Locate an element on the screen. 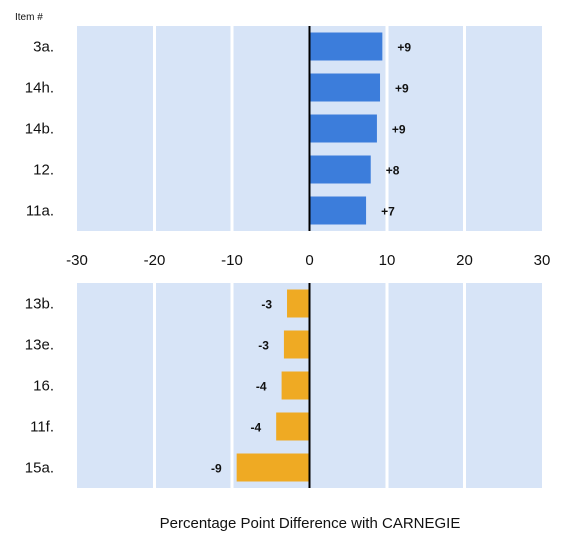  category-label: 14b. is located at coordinates (39, 129).